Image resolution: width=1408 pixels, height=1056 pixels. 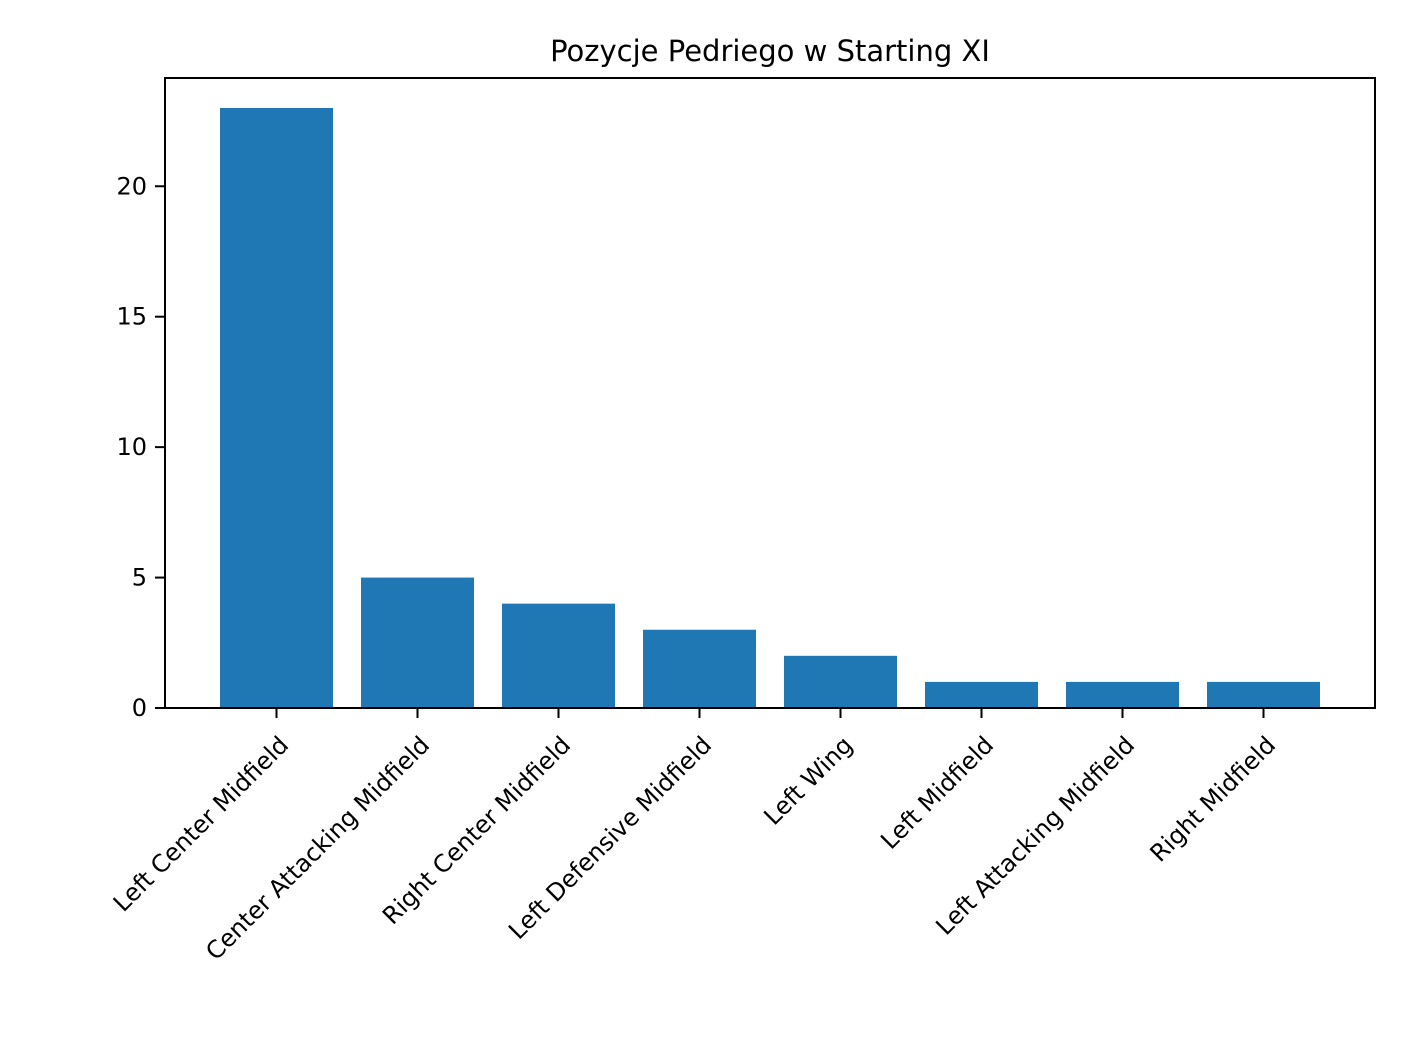 What do you see at coordinates (139, 578) in the screenshot?
I see `y-tick-label-1: 5` at bounding box center [139, 578].